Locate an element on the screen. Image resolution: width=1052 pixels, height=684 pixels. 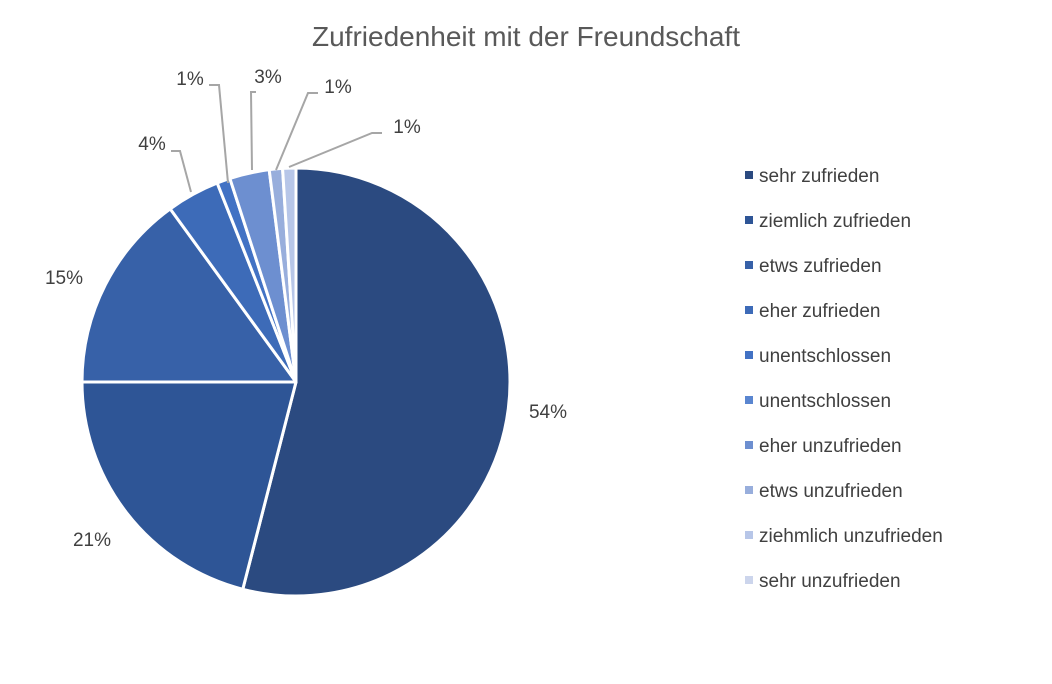
data-label-4: 4% is located at coordinates (152, 144).